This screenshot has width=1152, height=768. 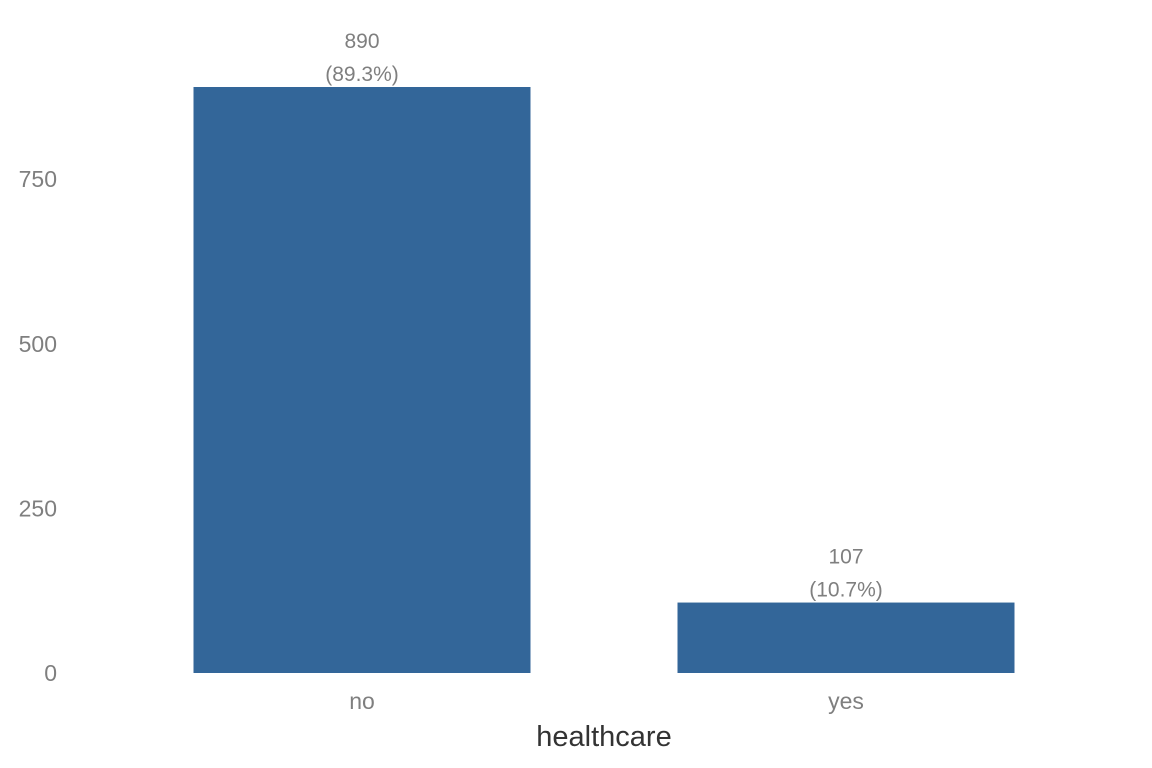 What do you see at coordinates (361, 41) in the screenshot?
I see `bar-count-label: 890` at bounding box center [361, 41].